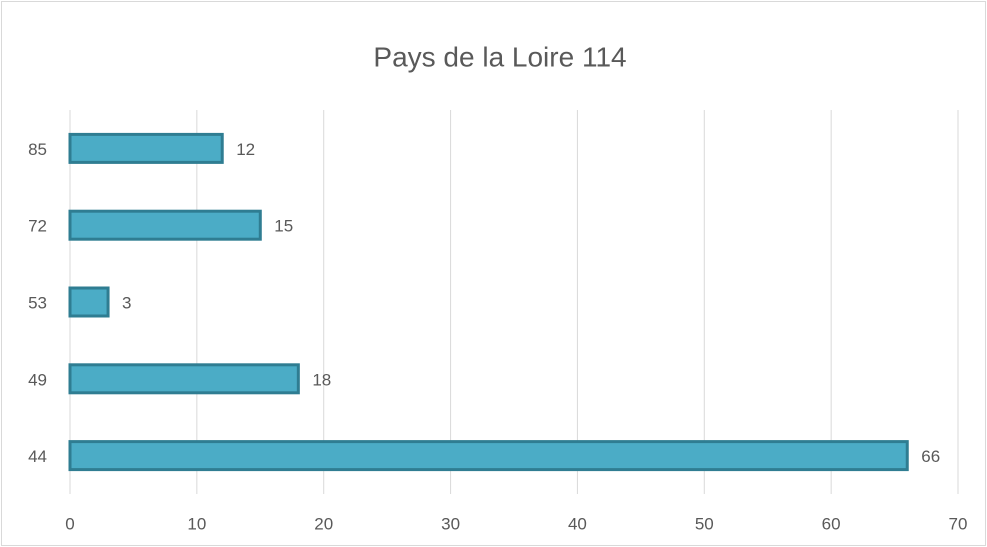 This screenshot has width=987, height=547. What do you see at coordinates (126, 302) in the screenshot?
I see `data-label: 3` at bounding box center [126, 302].